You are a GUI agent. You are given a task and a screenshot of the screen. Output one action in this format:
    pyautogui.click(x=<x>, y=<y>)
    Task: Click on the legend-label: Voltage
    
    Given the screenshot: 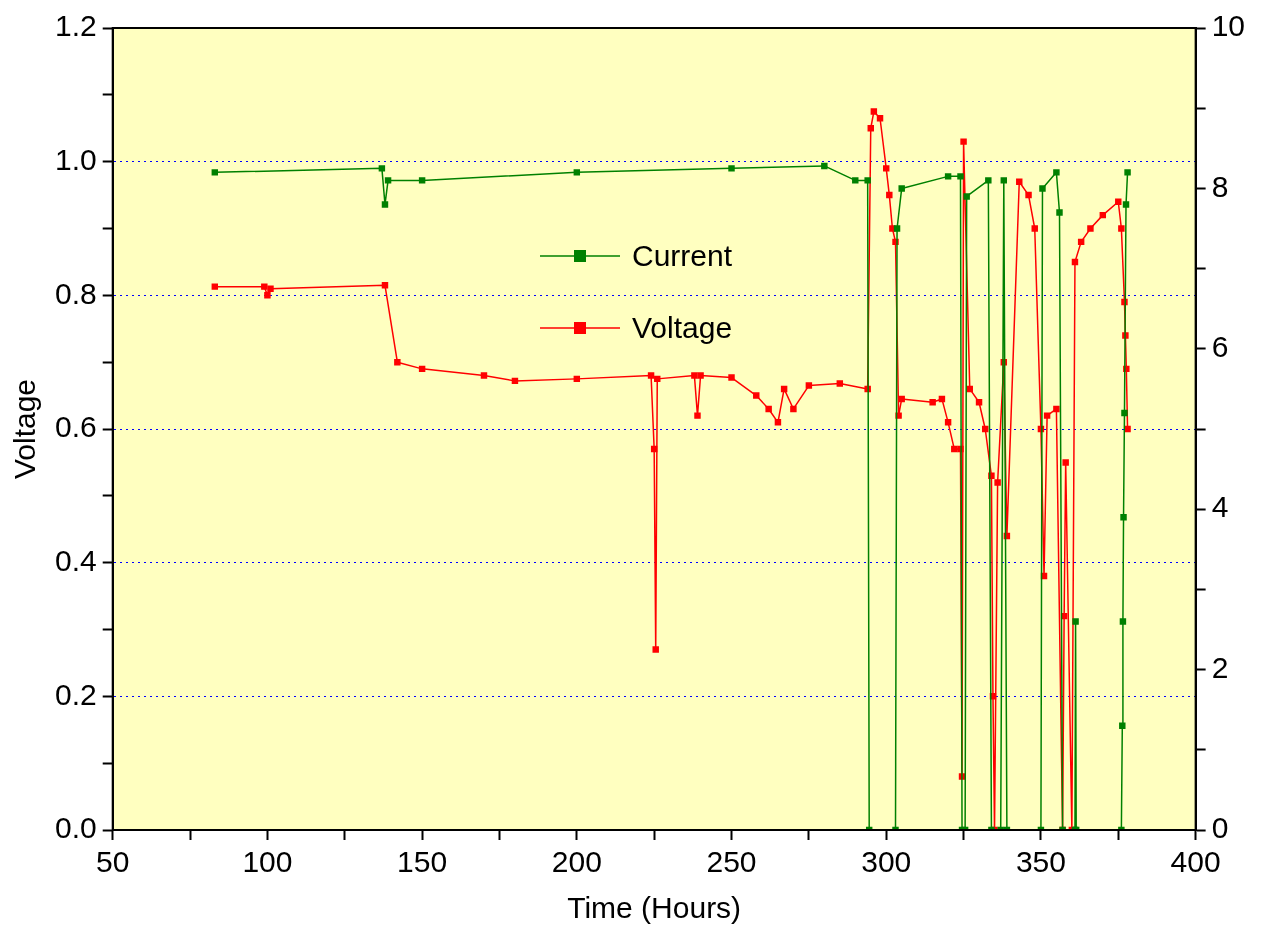 What is the action you would take?
    pyautogui.click(x=682, y=328)
    